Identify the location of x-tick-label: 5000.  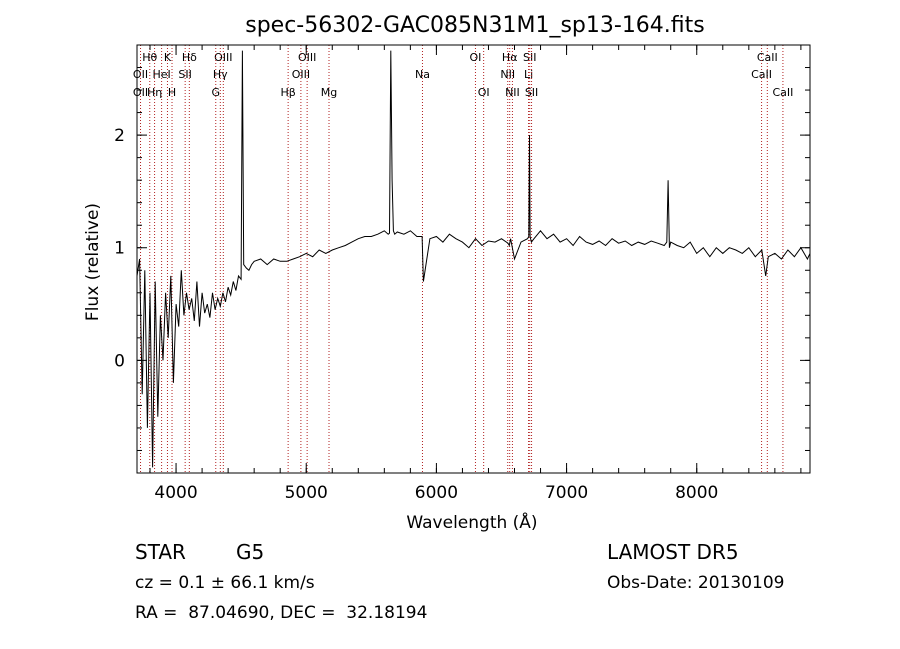
(306, 493).